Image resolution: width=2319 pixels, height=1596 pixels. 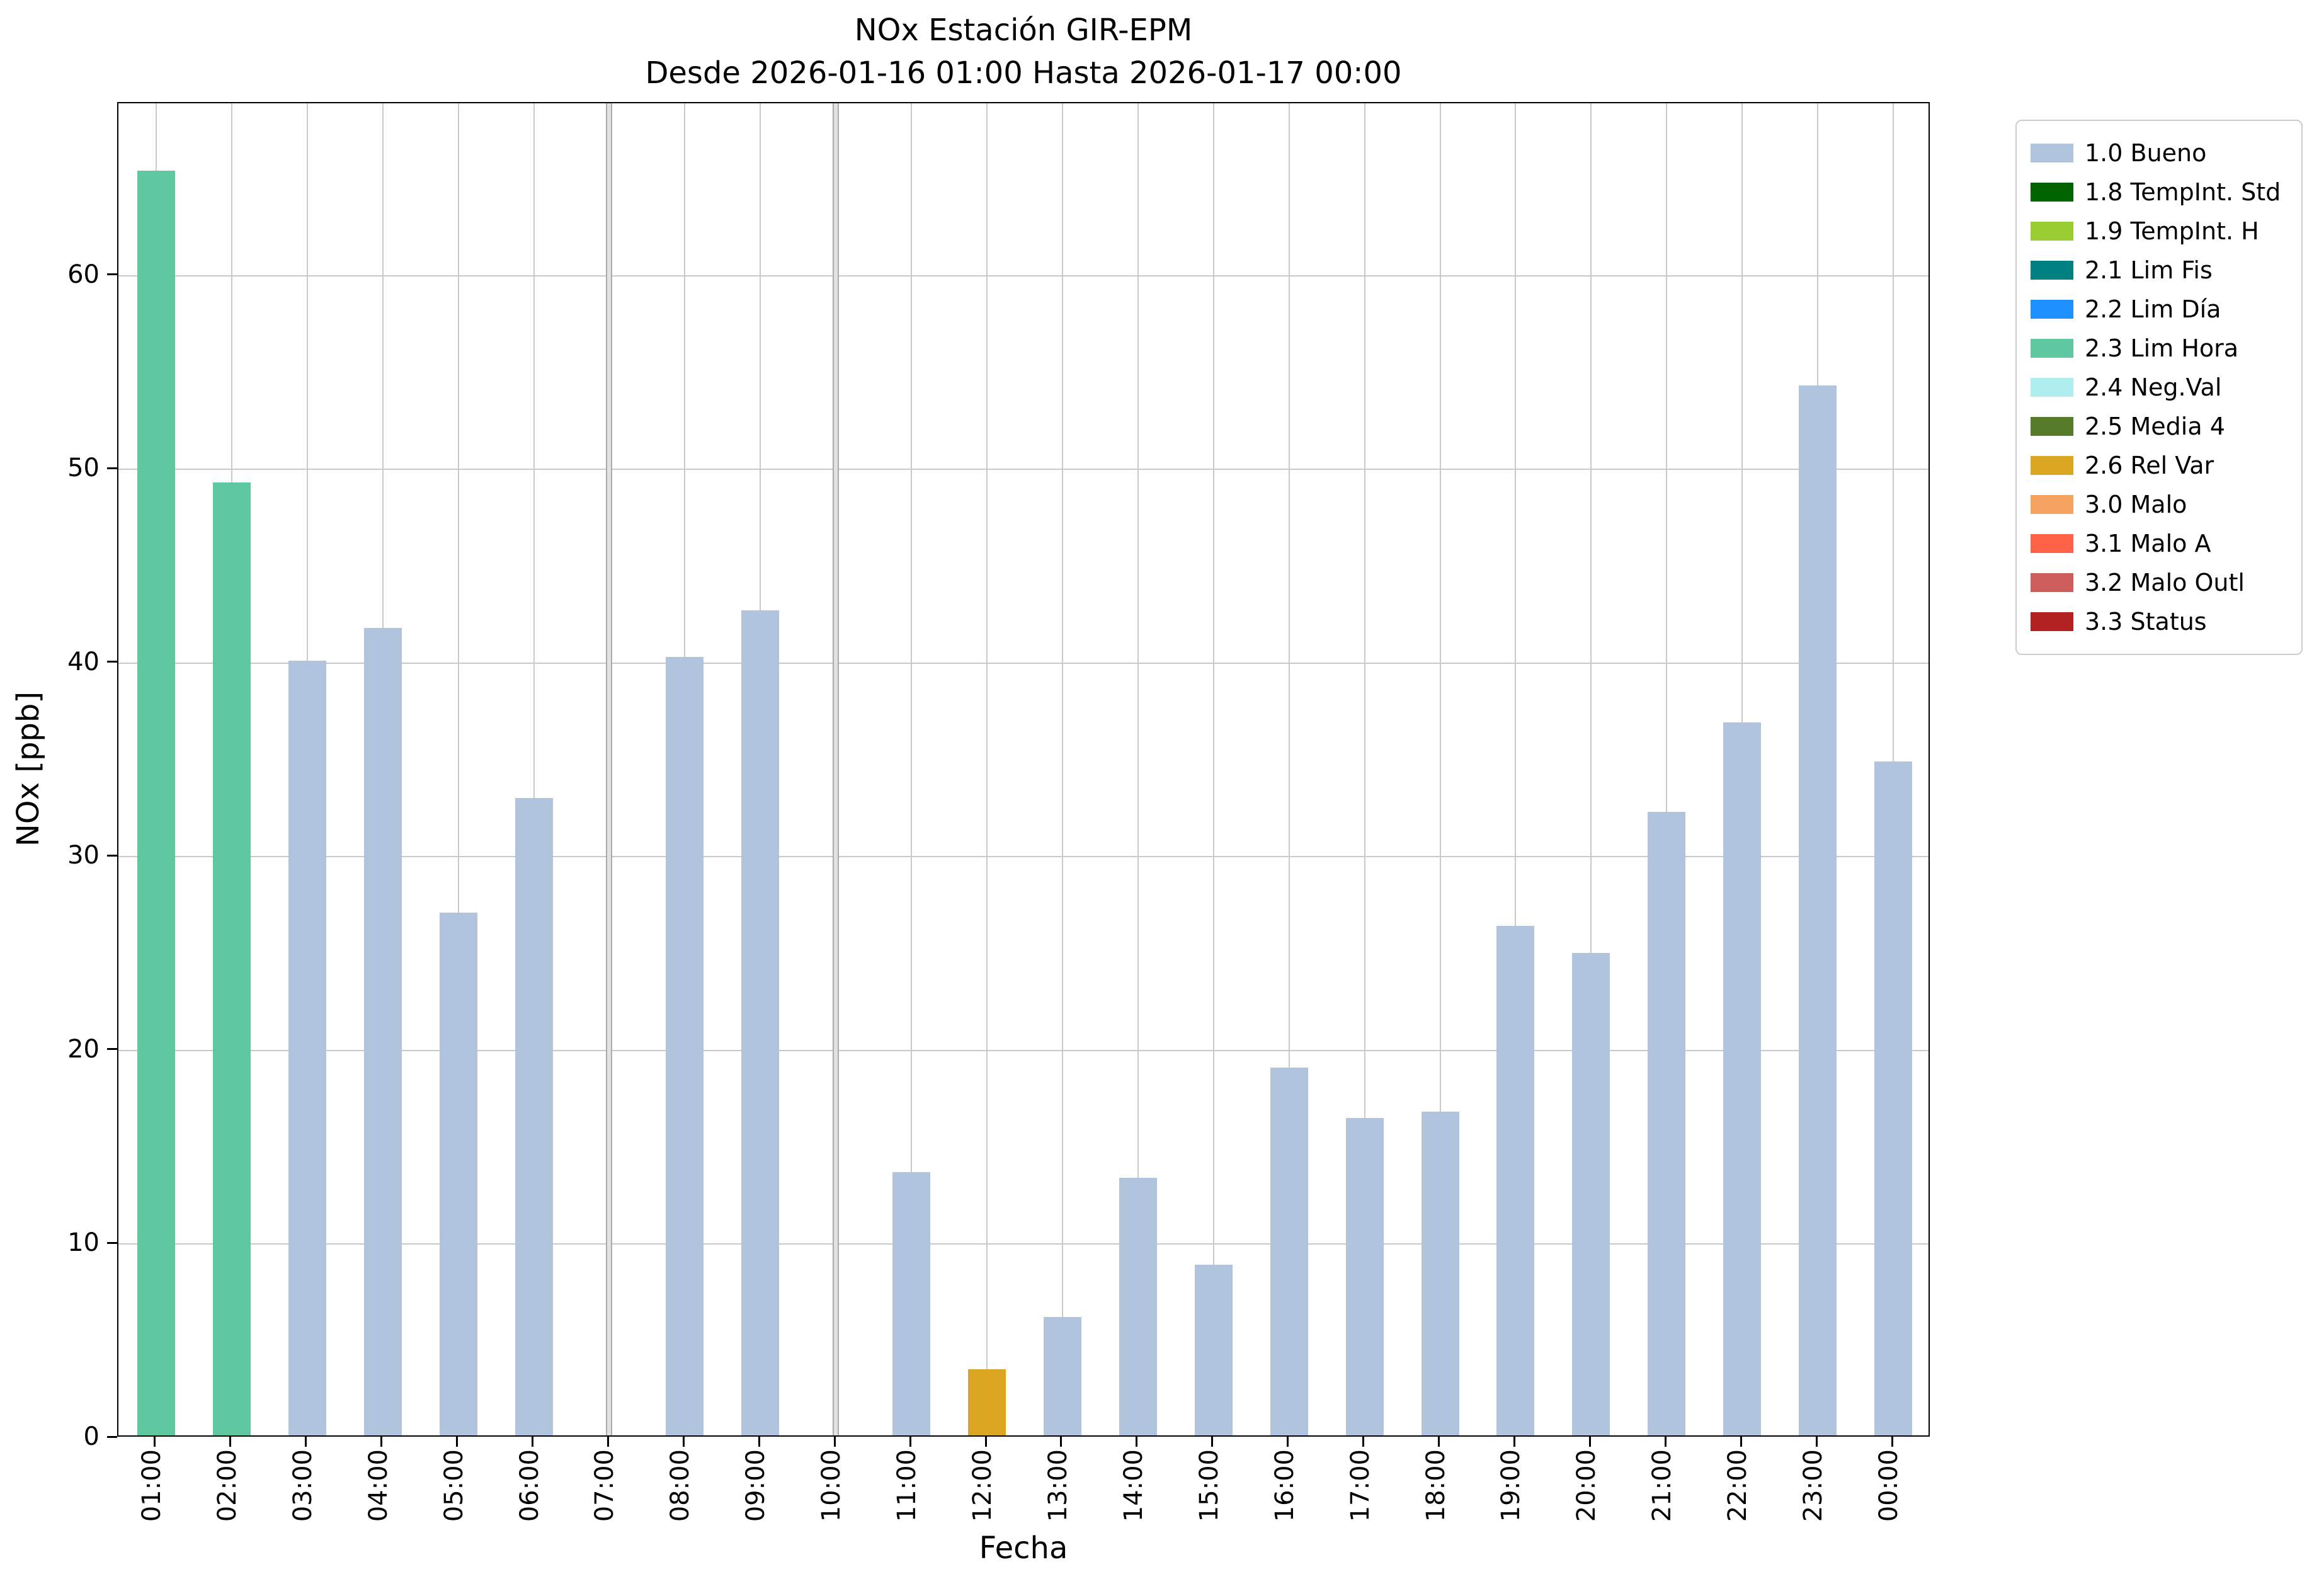 I want to click on x-tick-label: 03:00, so click(x=302, y=1485).